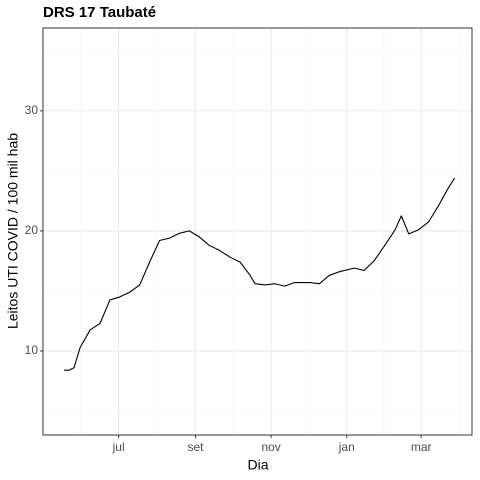 This screenshot has height=480, width=480. I want to click on chart-title: DRS 17 Taubaté, so click(99, 12).